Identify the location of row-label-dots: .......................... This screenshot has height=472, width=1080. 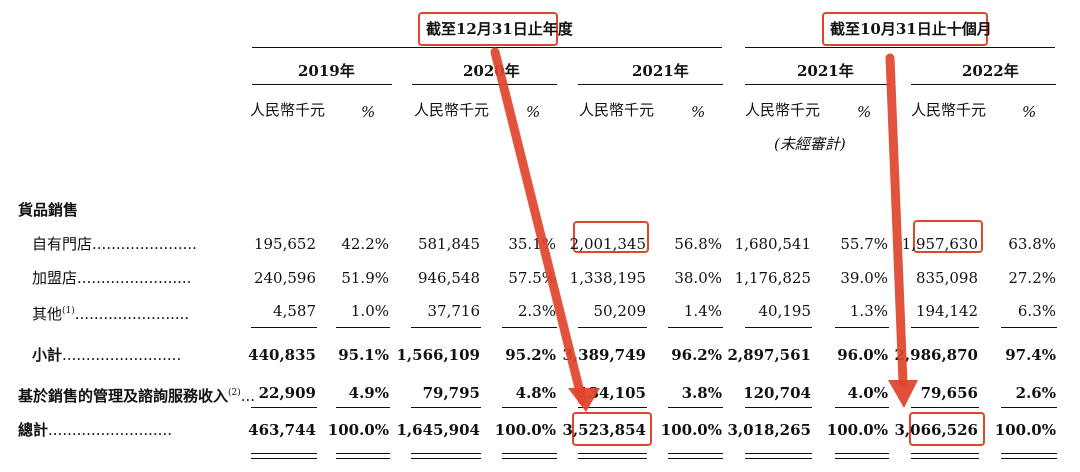
(122, 355).